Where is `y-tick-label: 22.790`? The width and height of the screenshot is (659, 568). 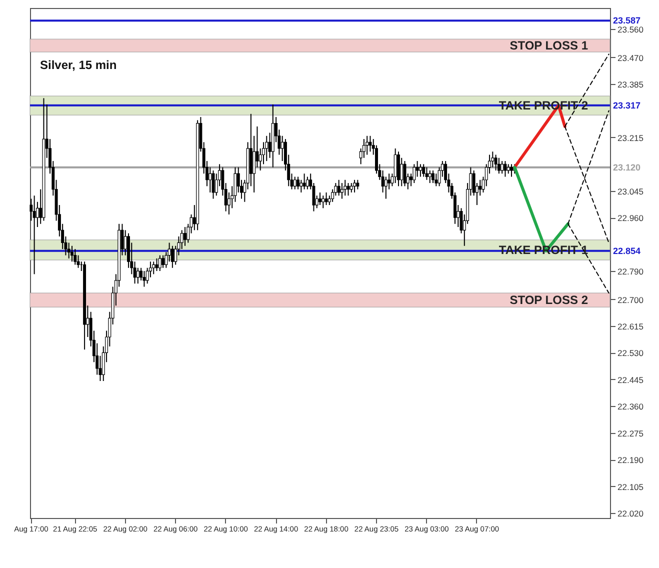
y-tick-label: 22.790 is located at coordinates (631, 271).